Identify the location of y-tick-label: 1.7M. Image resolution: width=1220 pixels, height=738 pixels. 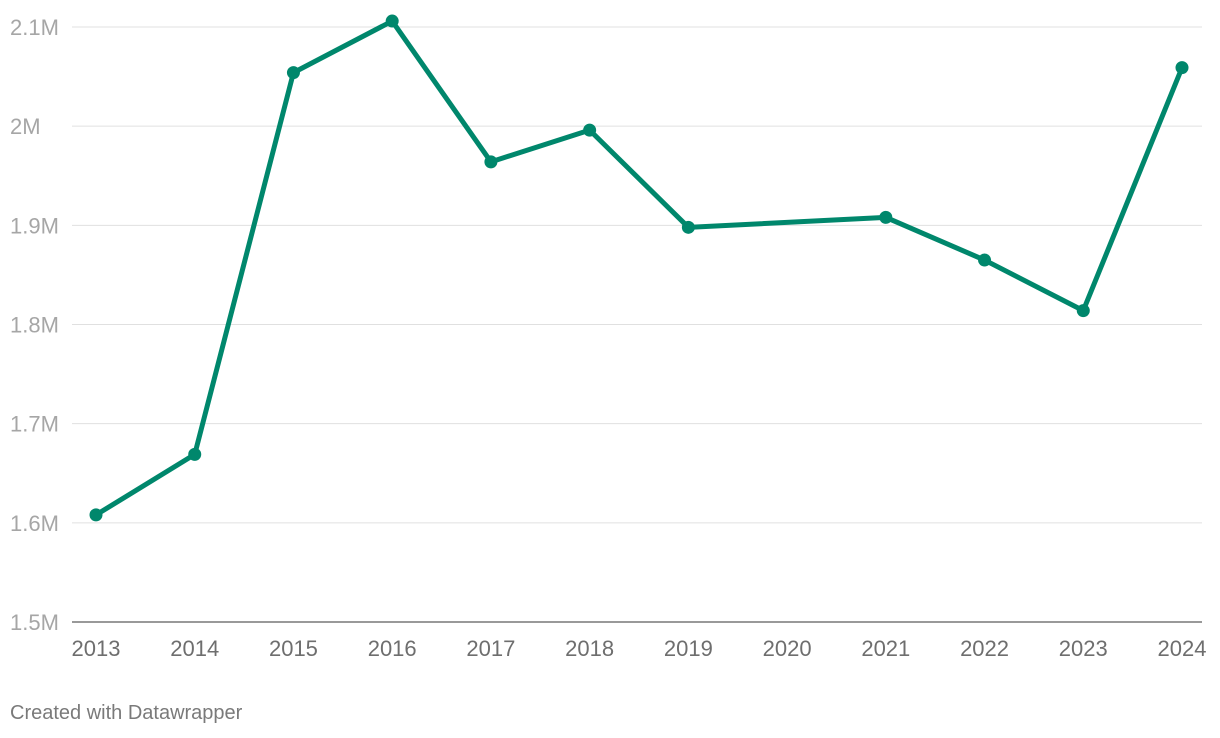
(34, 424).